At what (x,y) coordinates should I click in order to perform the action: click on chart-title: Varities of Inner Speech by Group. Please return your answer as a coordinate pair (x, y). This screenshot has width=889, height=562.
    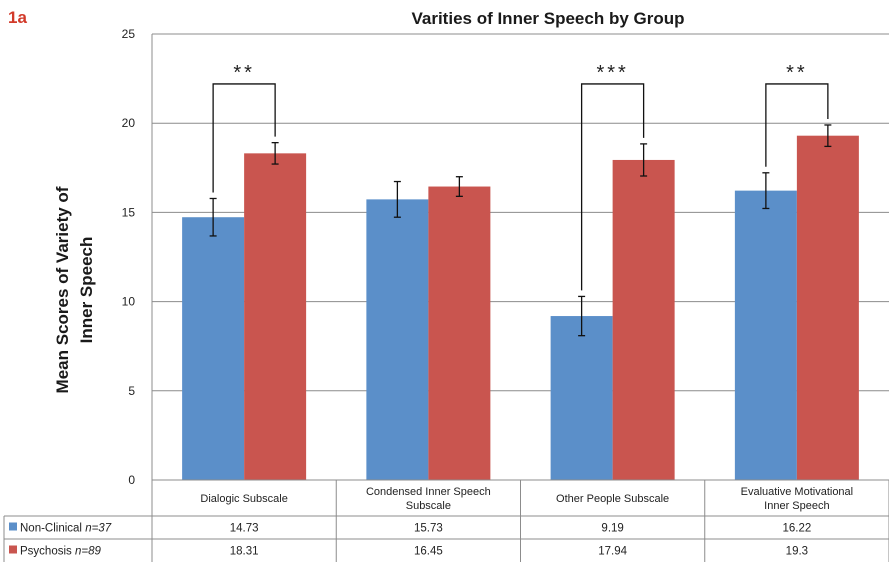
    Looking at the image, I should click on (547, 18).